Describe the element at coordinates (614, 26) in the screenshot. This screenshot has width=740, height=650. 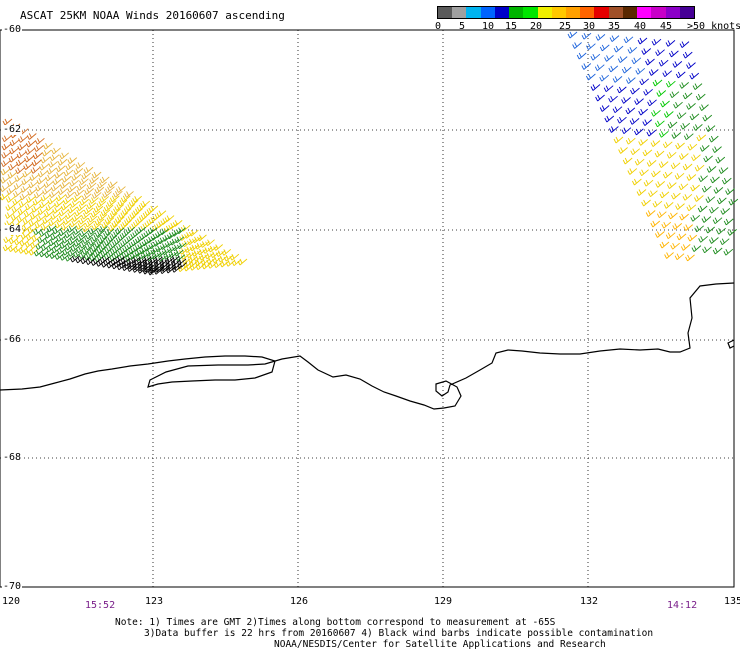
I see `colorbar-label: 35` at that location.